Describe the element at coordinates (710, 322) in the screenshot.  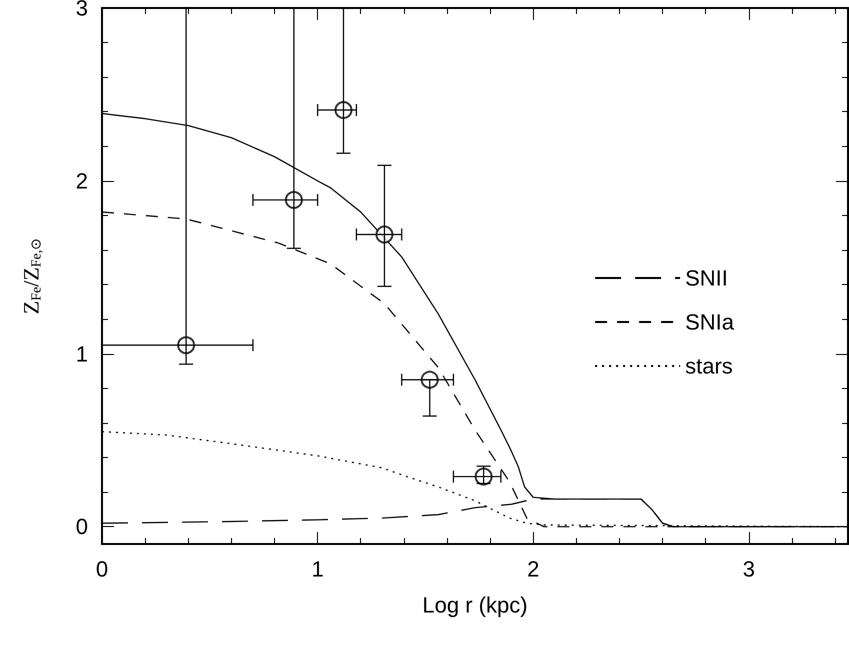
I see `legend-label: SNIa` at that location.